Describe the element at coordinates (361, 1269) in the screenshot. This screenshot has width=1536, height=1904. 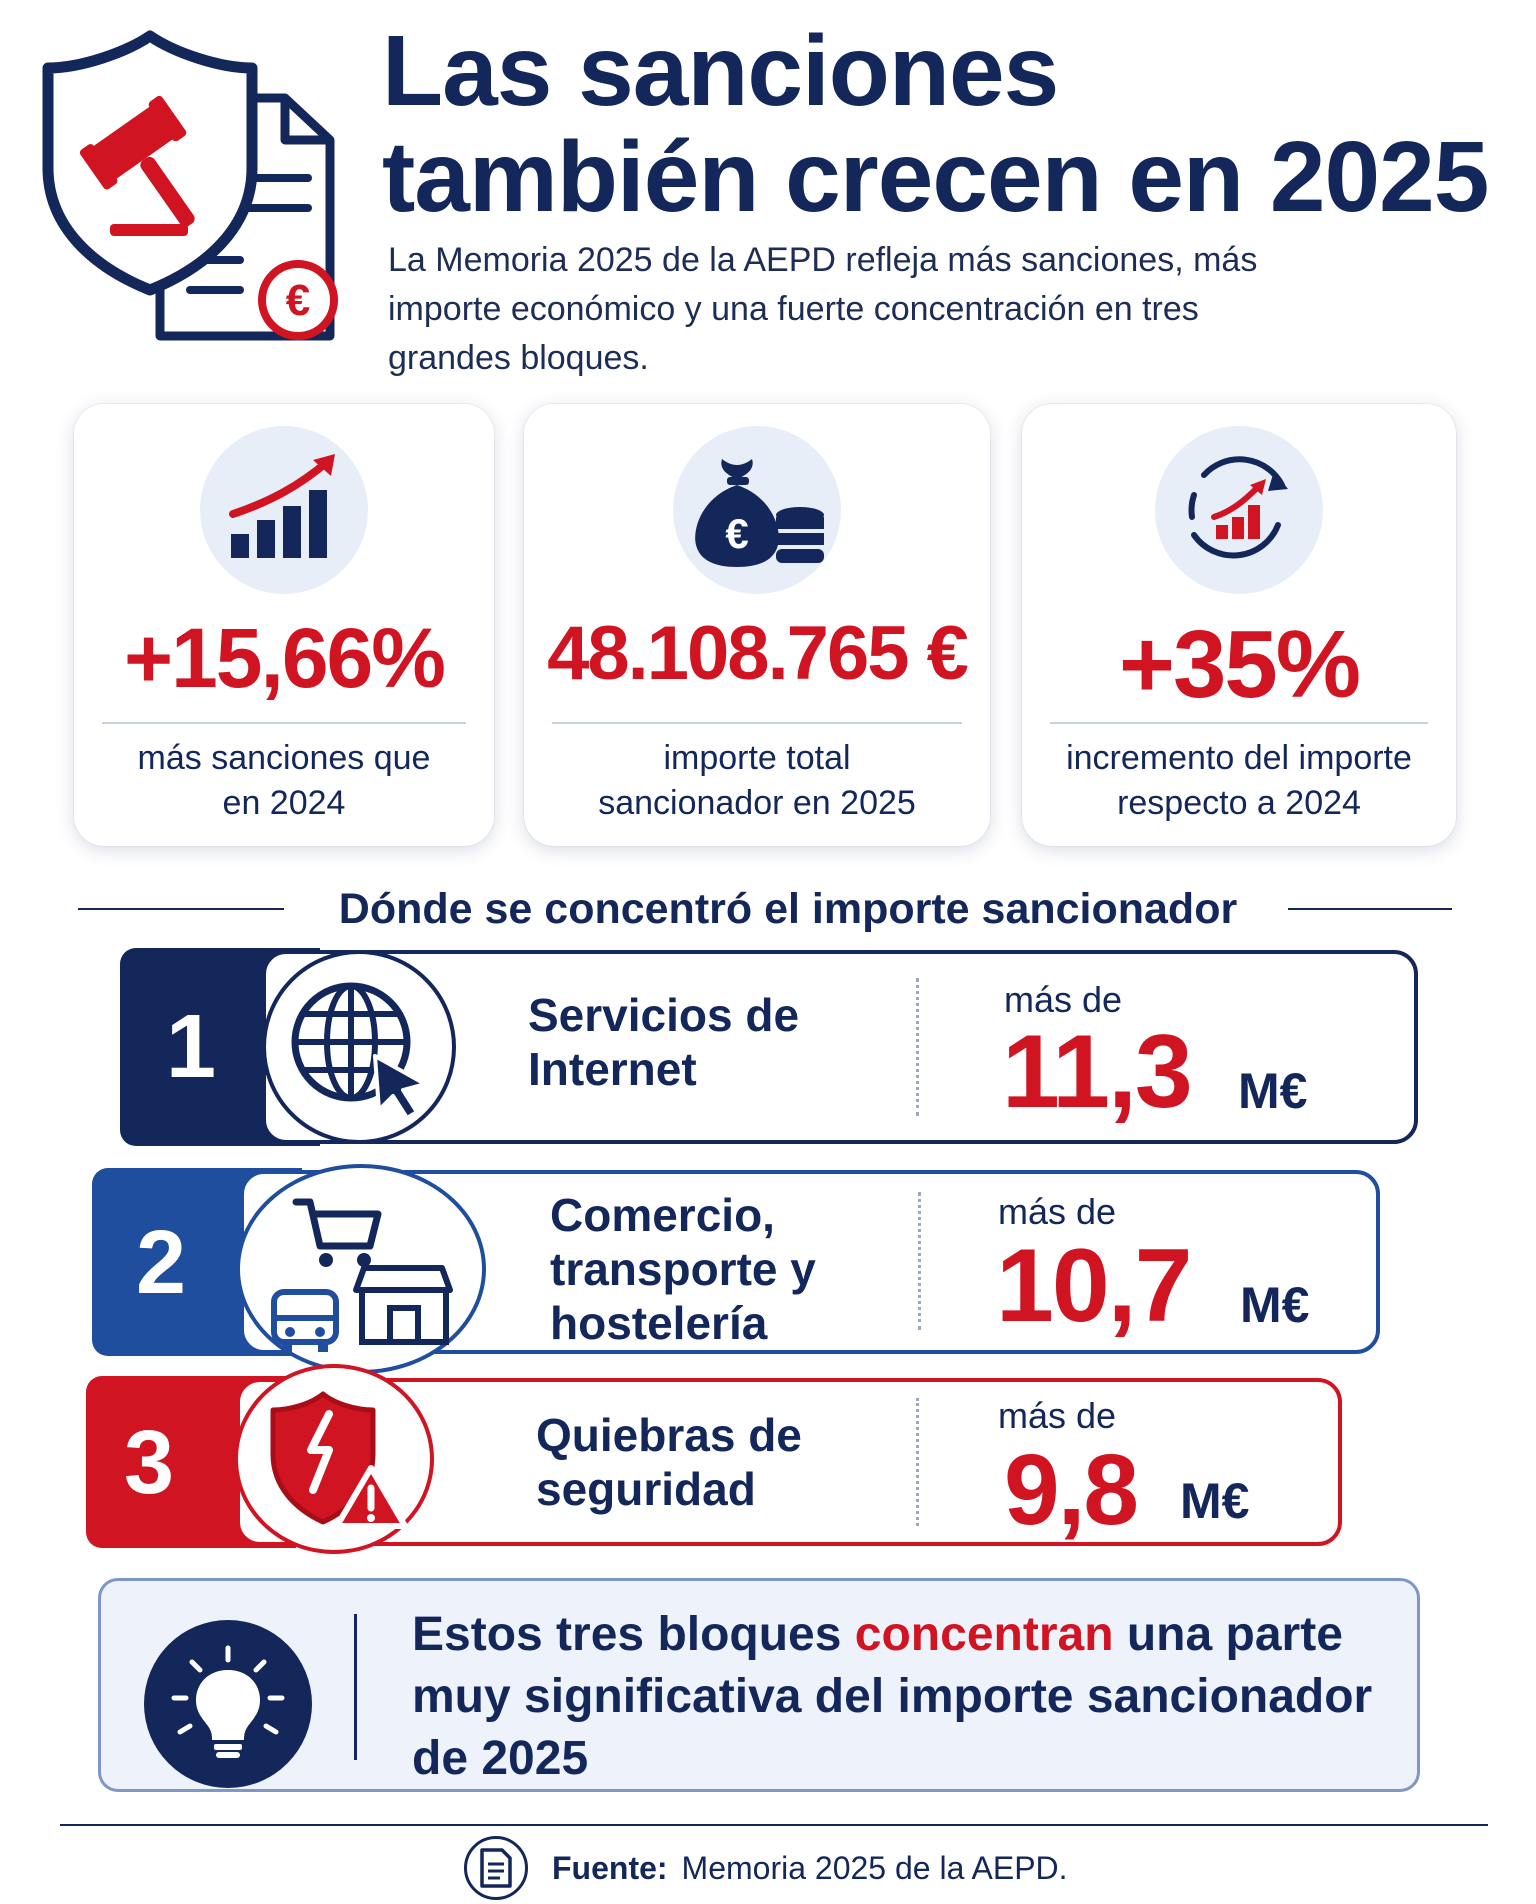
I see `commerce-transport-icon` at that location.